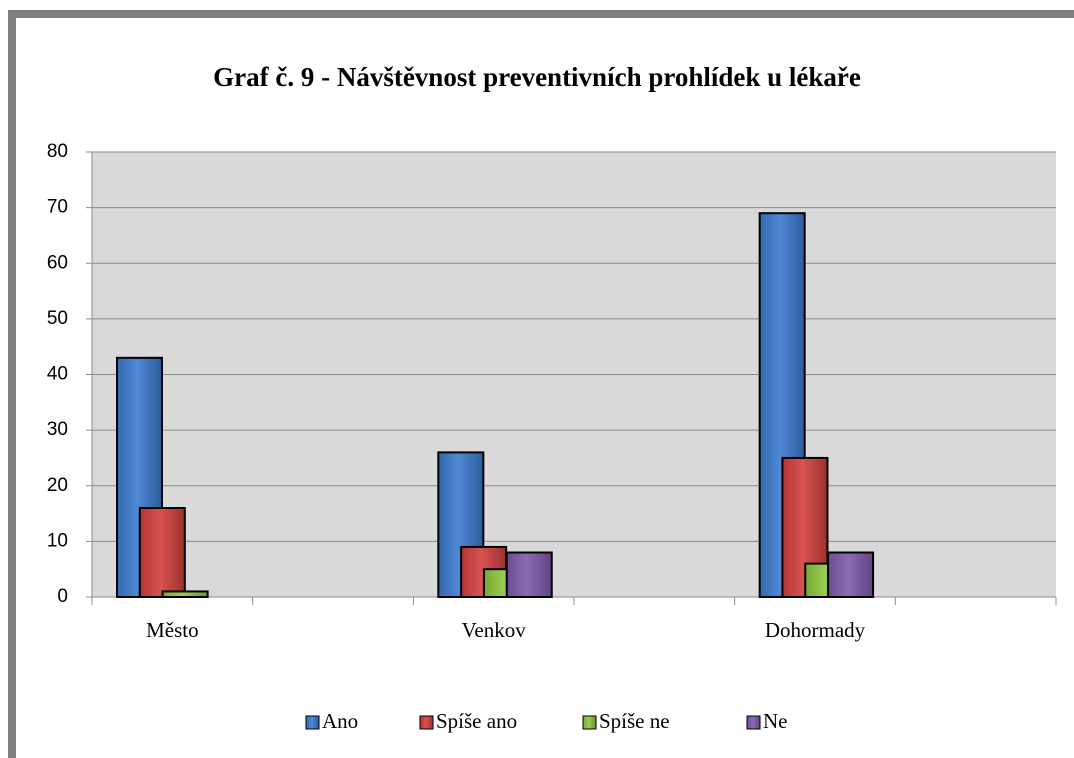 This screenshot has height=758, width=1074. I want to click on y-tick-label: 80, so click(57, 151).